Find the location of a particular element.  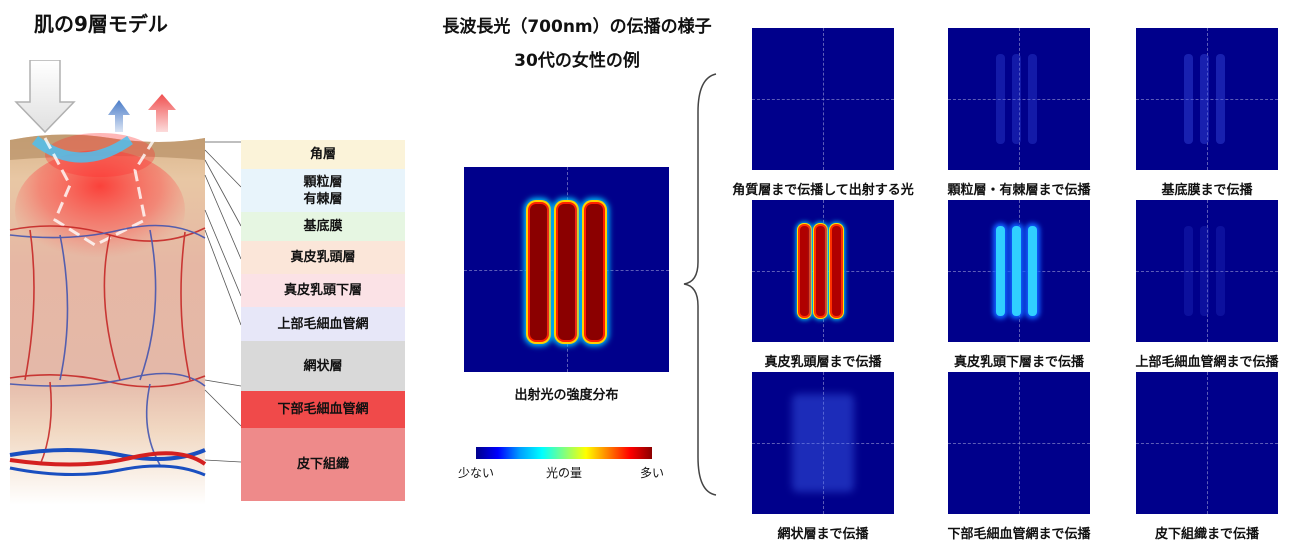

layer-label: 顆粒層 有棘層 is located at coordinates (323, 190).